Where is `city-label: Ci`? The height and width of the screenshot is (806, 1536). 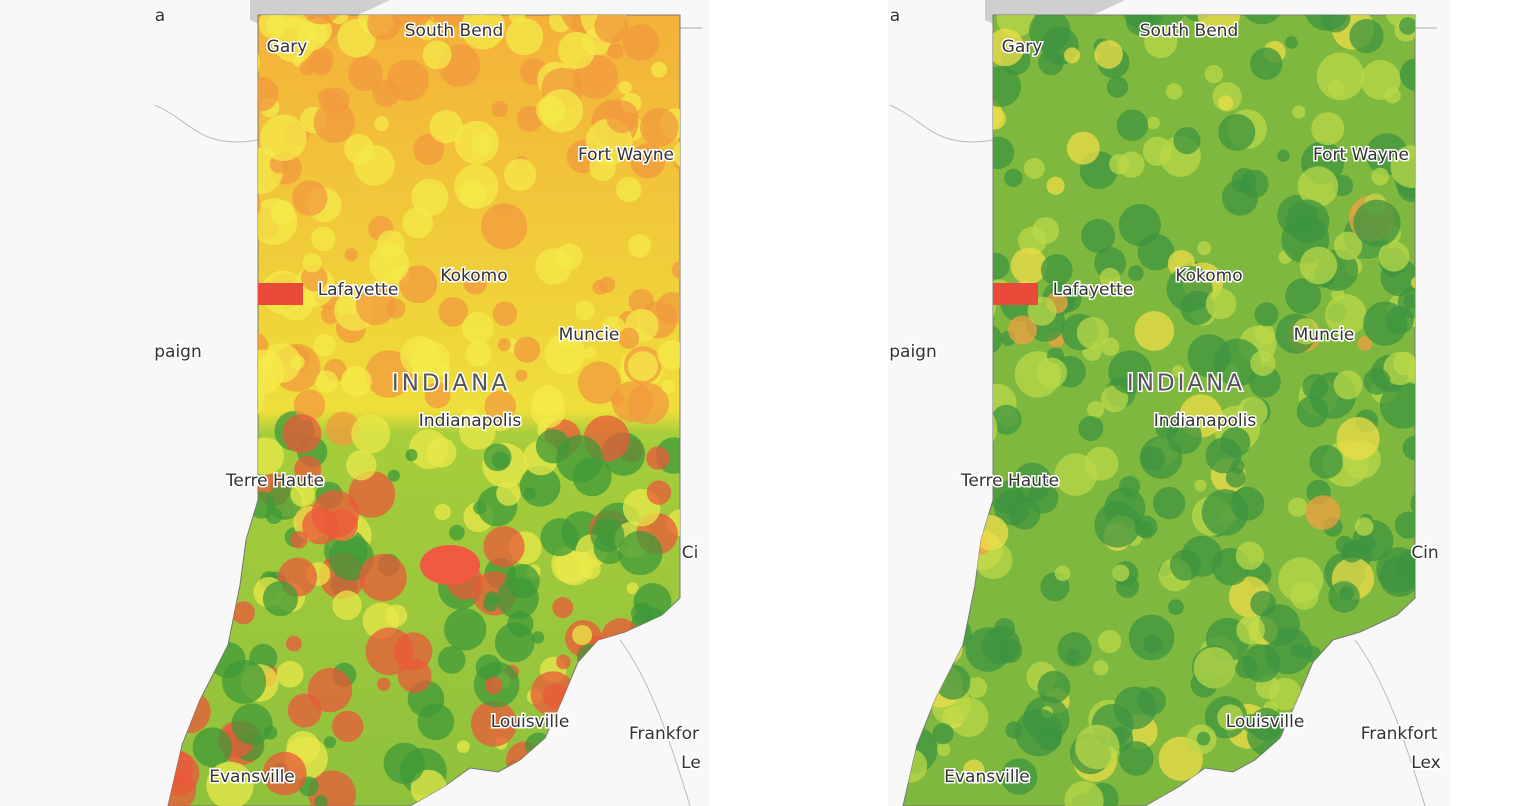
city-label: Ci is located at coordinates (690, 553).